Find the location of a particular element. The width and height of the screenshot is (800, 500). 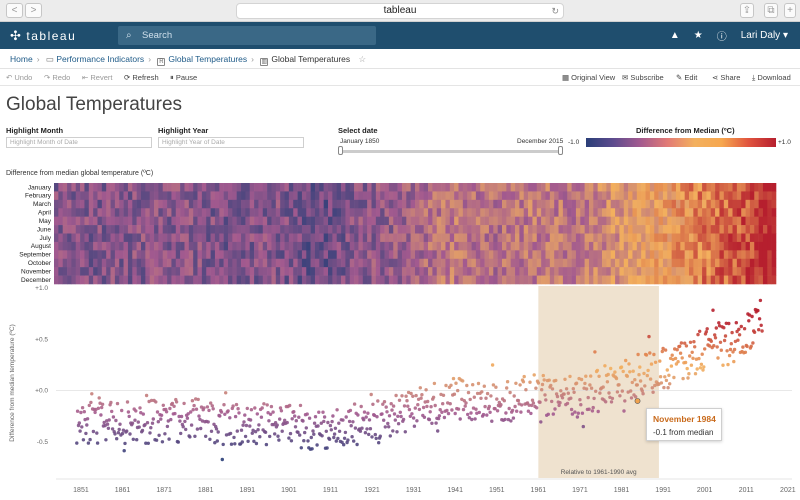

breadcrumb-project: Performance Indicators is located at coordinates (100, 59).